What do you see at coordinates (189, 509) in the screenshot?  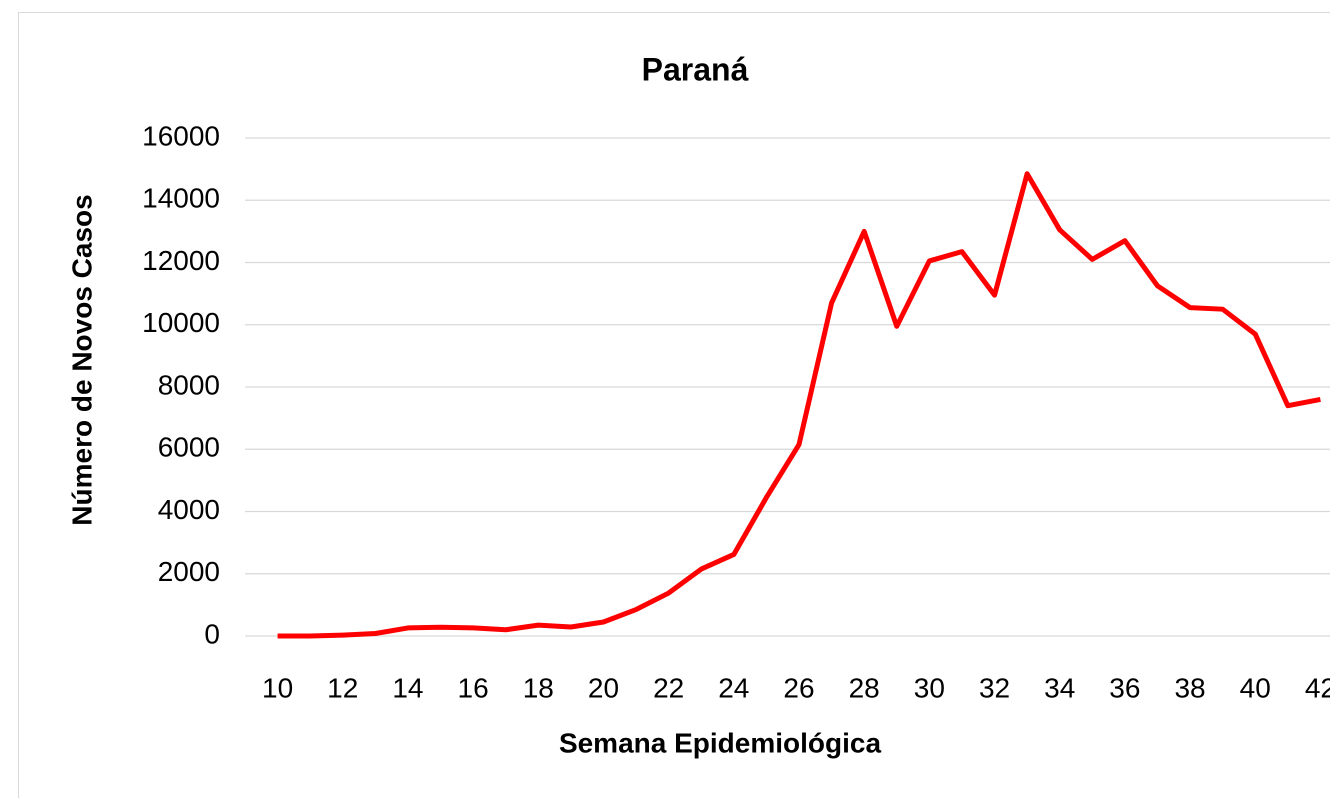 I see `y-tick-label: 4000` at bounding box center [189, 509].